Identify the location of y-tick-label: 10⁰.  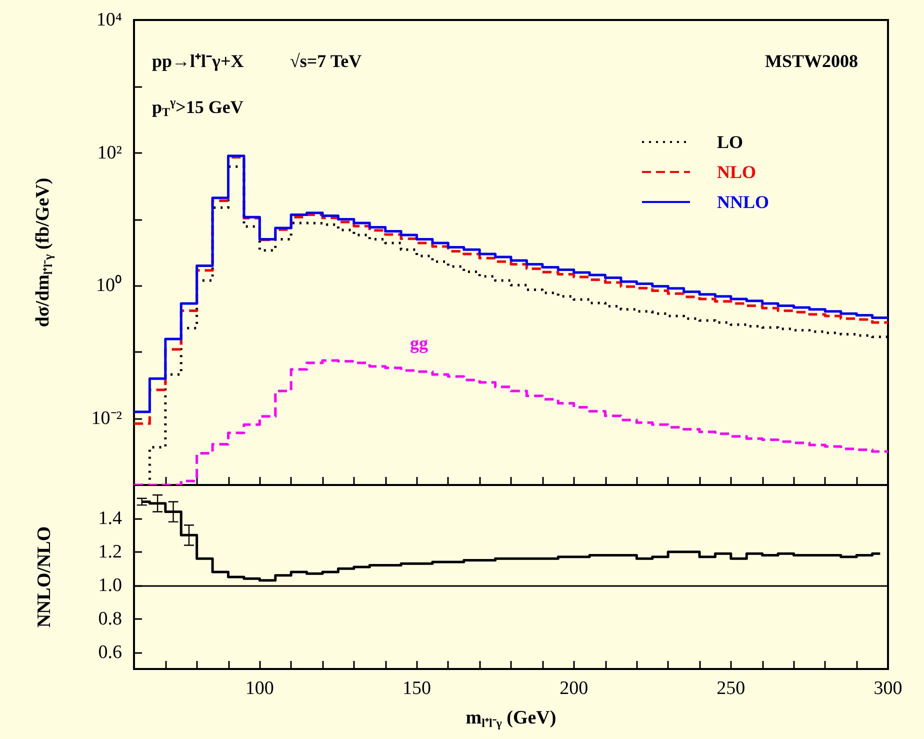
(109, 285).